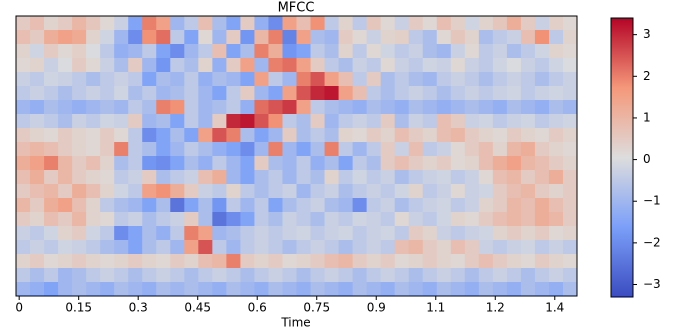 This screenshot has width=688, height=333. Describe the element at coordinates (295, 323) in the screenshot. I see `x-axis-label: Time` at that location.